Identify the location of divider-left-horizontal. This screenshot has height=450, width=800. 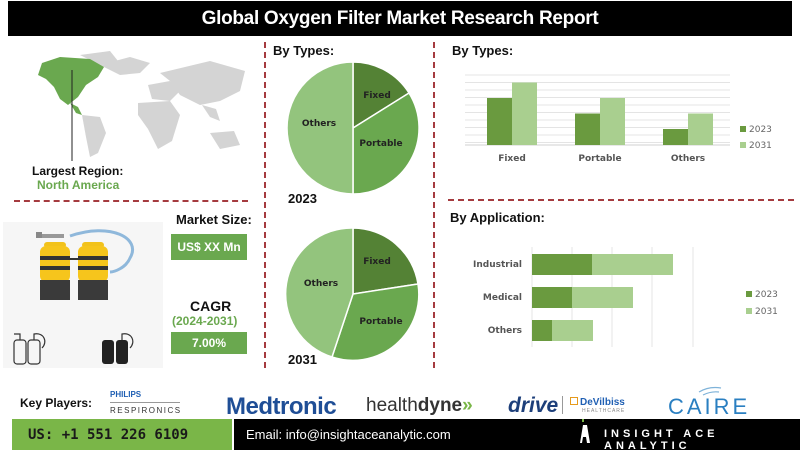
(131, 201).